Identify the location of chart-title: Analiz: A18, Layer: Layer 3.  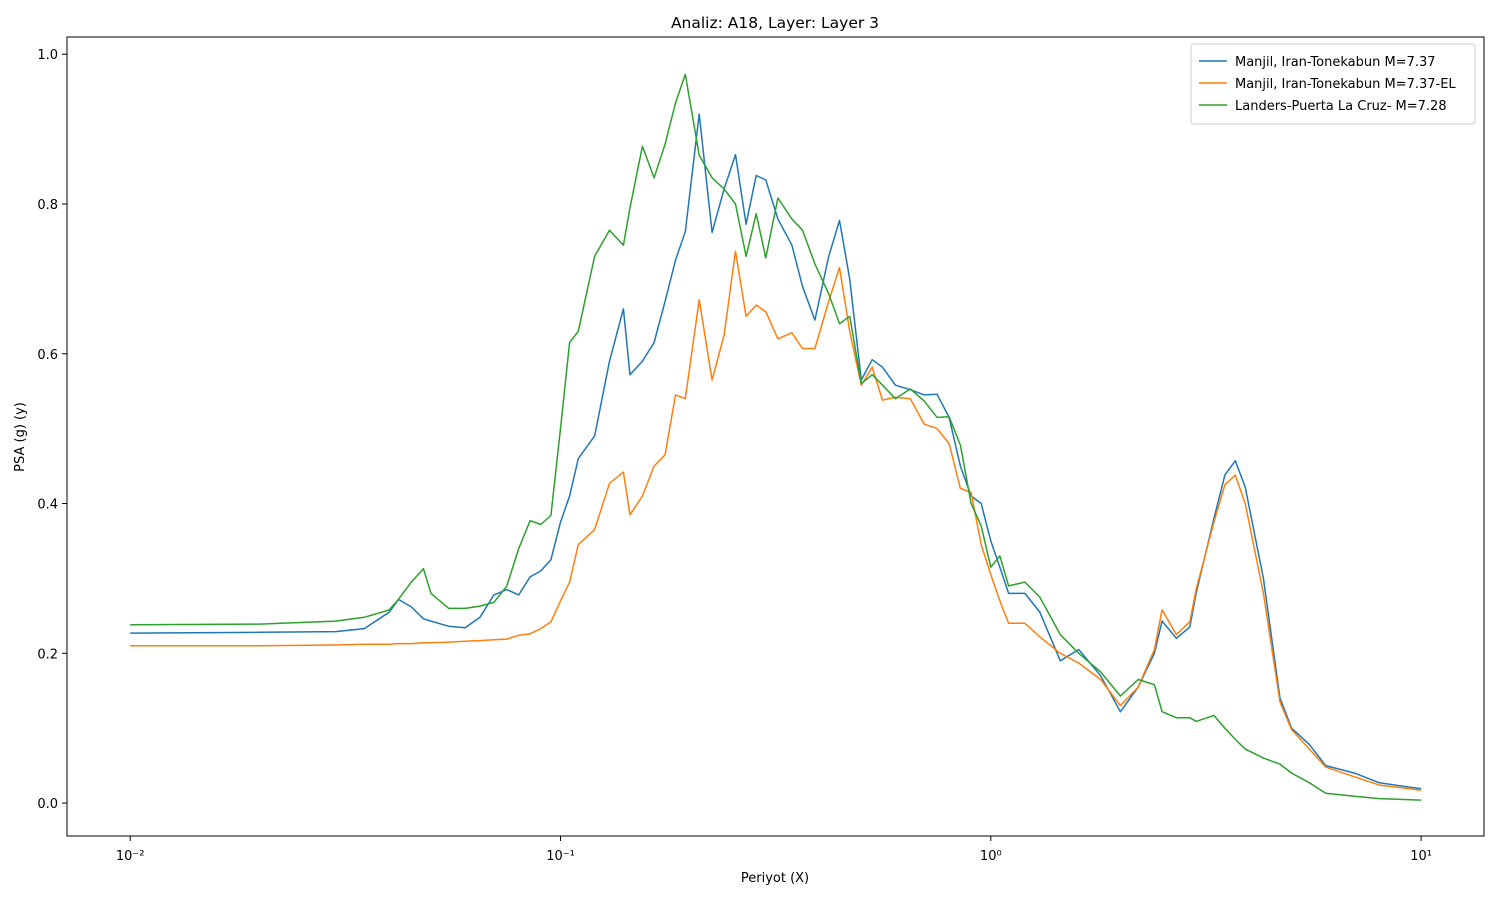
(775, 23).